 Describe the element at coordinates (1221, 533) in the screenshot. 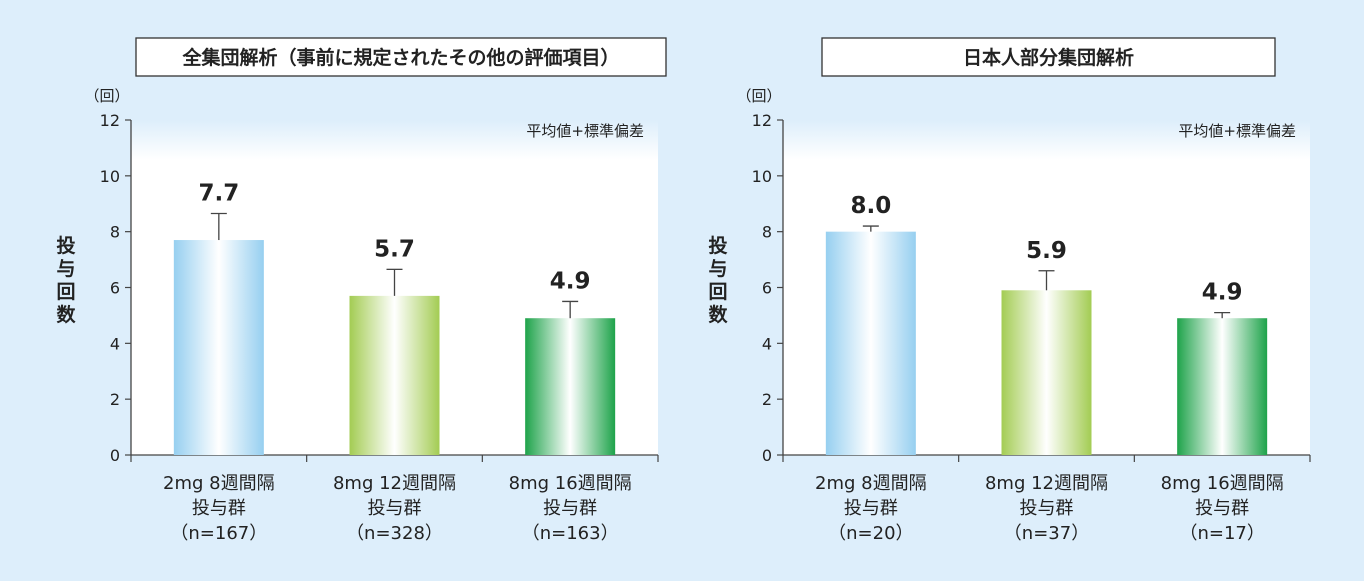

I see `x-tick-label: （n=17）` at that location.